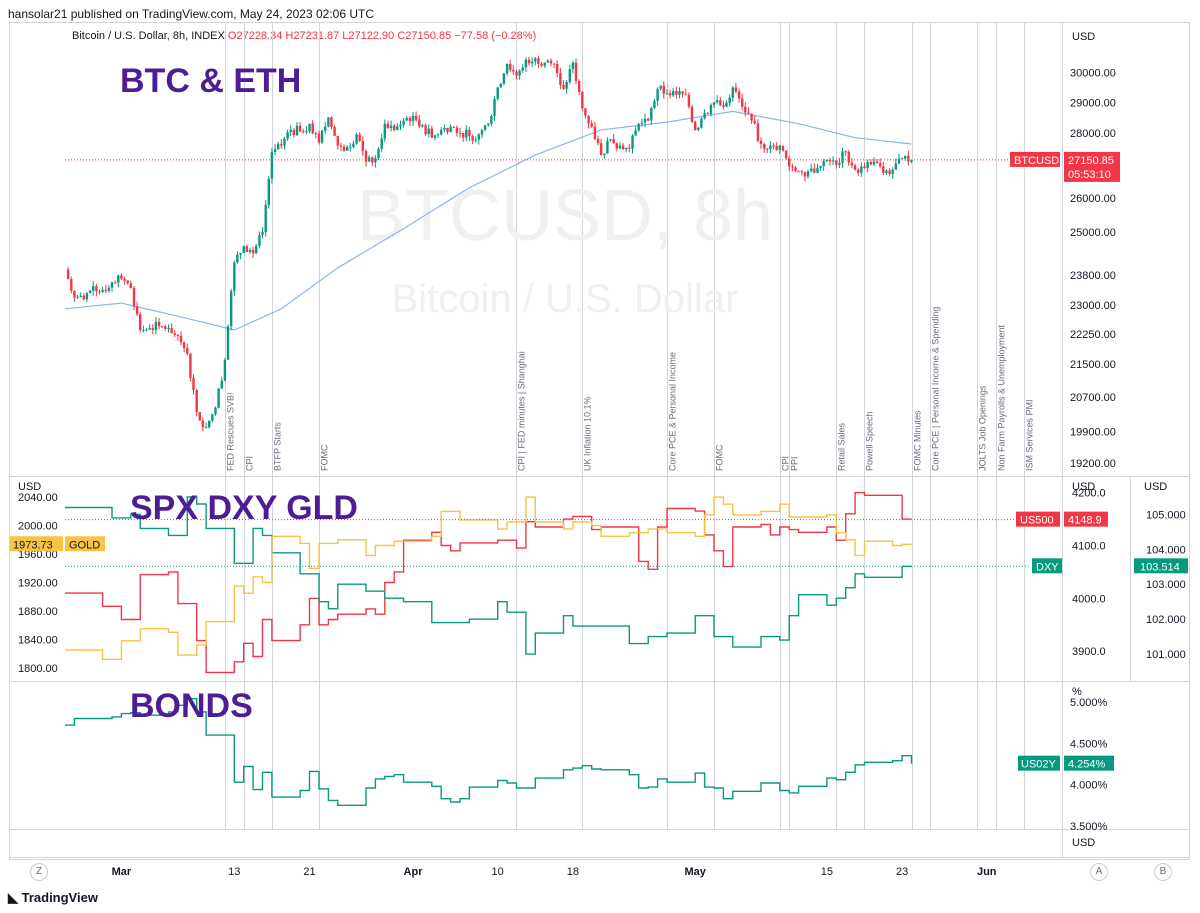  I want to click on btc-axis-tick: 23800.00, so click(1093, 276).